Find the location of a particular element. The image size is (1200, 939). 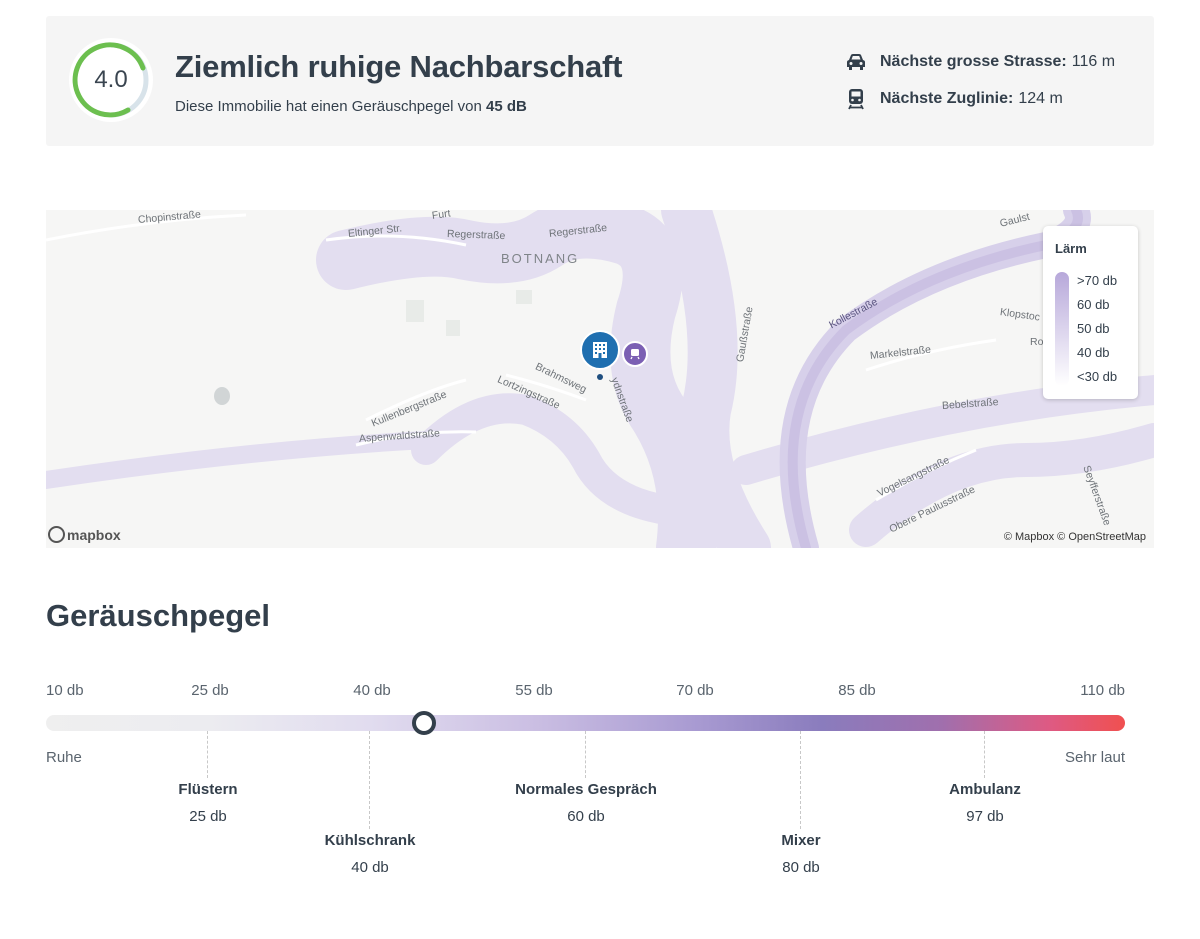

marker-value: 97 db is located at coordinates (985, 816).